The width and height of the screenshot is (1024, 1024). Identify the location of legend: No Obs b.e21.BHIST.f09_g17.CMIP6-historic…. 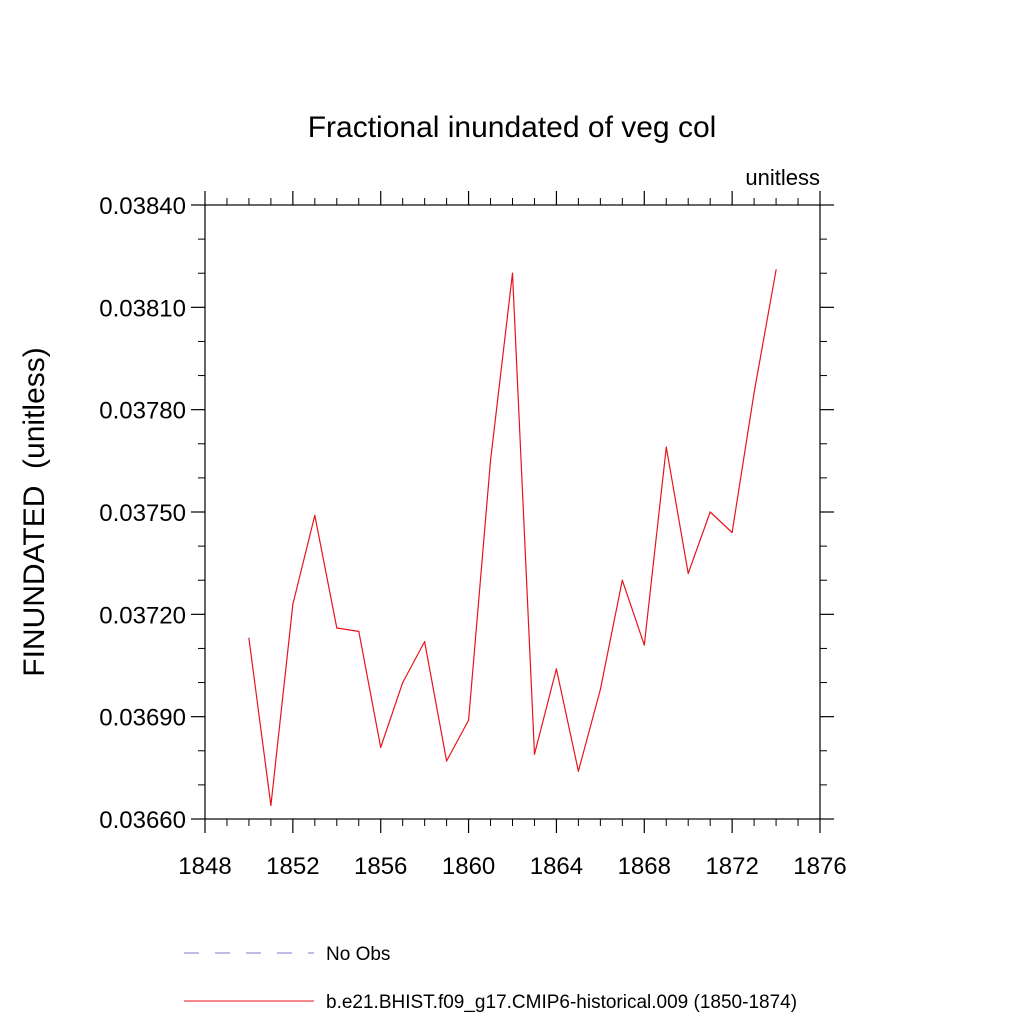
(490, 978).